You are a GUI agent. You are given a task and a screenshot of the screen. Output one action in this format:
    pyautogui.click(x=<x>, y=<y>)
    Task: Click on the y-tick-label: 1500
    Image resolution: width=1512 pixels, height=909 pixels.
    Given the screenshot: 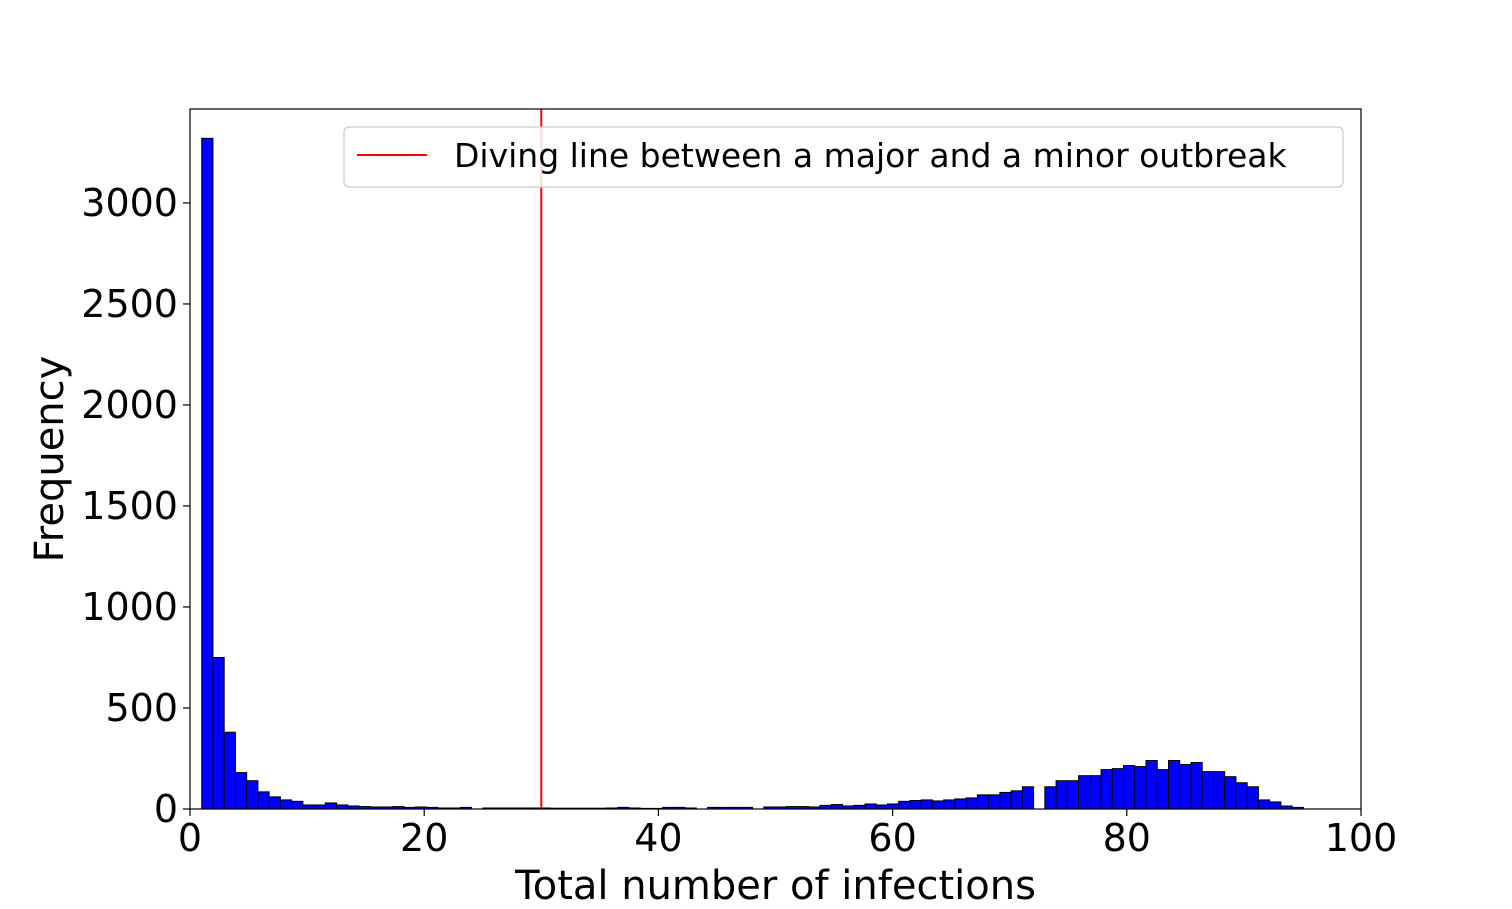 What is the action you would take?
    pyautogui.click(x=129, y=506)
    